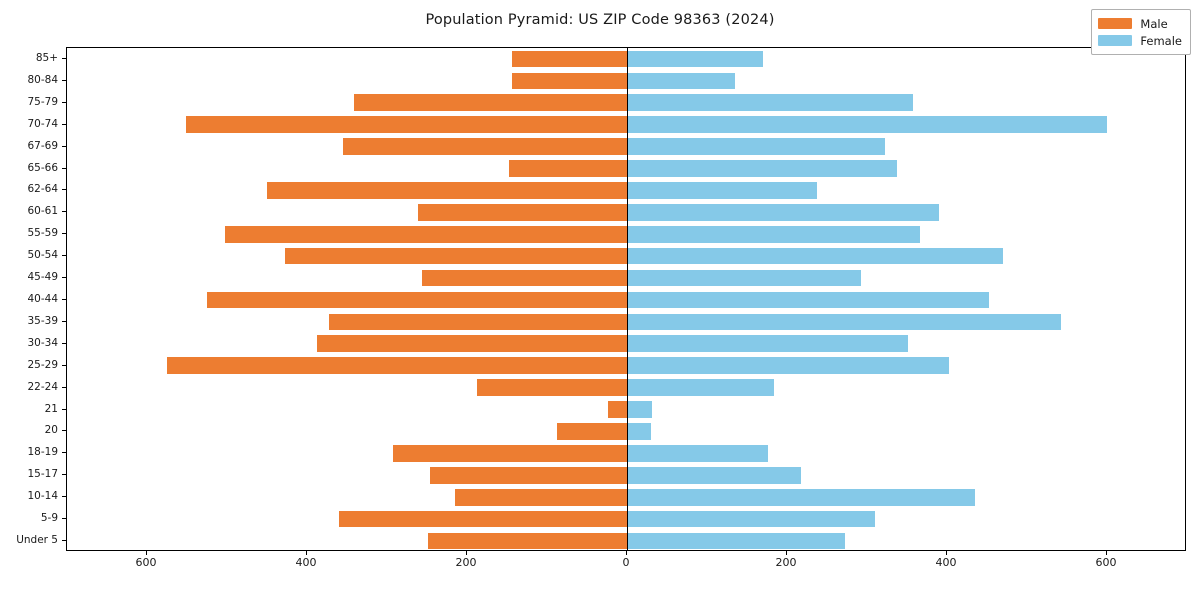 Image resolution: width=1200 pixels, height=600 pixels. I want to click on legend-entry-female: Female, so click(1140, 40).